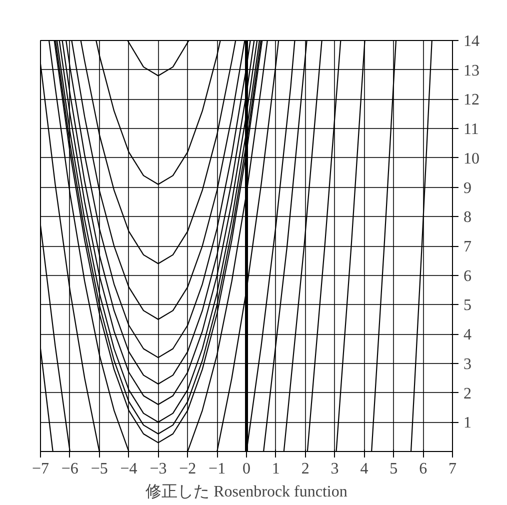 This screenshot has height=505, width=507. What do you see at coordinates (471, 129) in the screenshot?
I see `y-tick-label: 11` at bounding box center [471, 129].